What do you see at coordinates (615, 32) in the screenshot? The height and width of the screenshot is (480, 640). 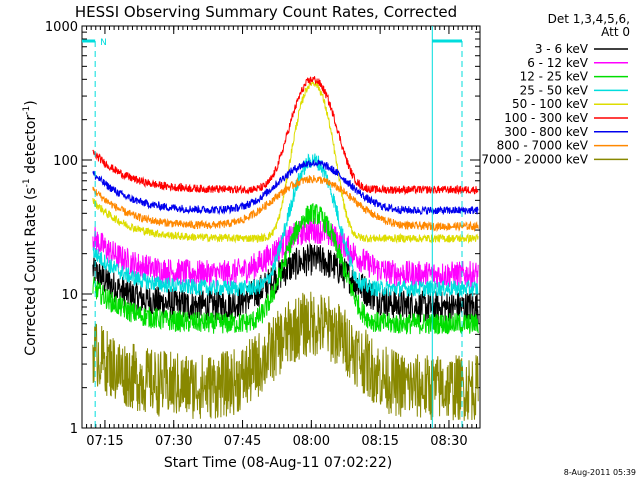 I see `legend-header-line2: Att 0` at bounding box center [615, 32].